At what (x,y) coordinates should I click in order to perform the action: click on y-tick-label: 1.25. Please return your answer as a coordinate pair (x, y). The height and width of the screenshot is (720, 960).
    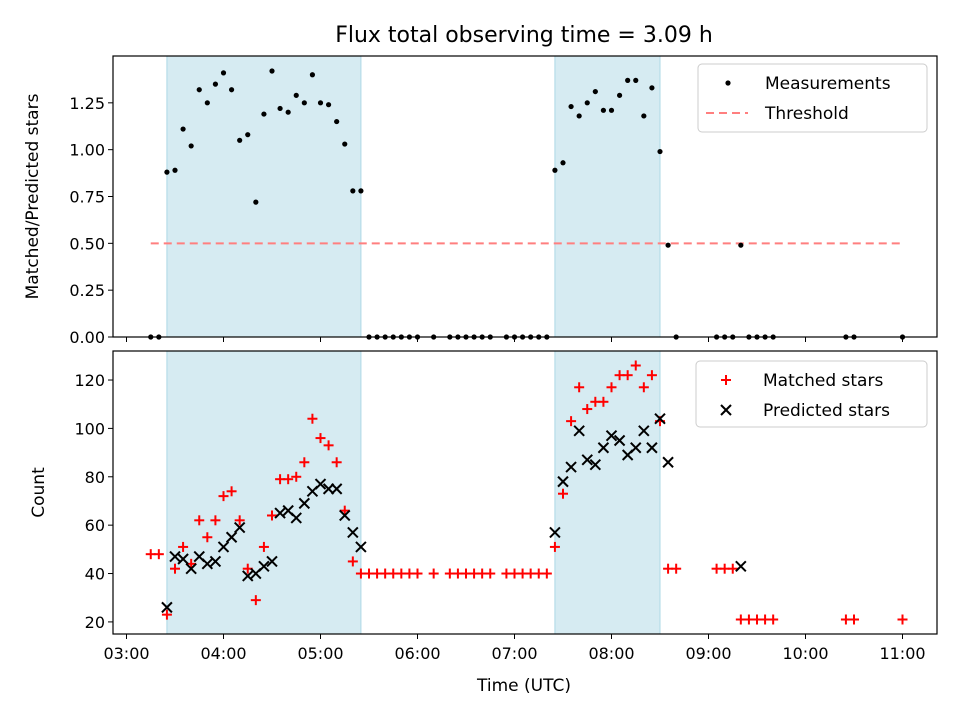
    Looking at the image, I should click on (87, 103).